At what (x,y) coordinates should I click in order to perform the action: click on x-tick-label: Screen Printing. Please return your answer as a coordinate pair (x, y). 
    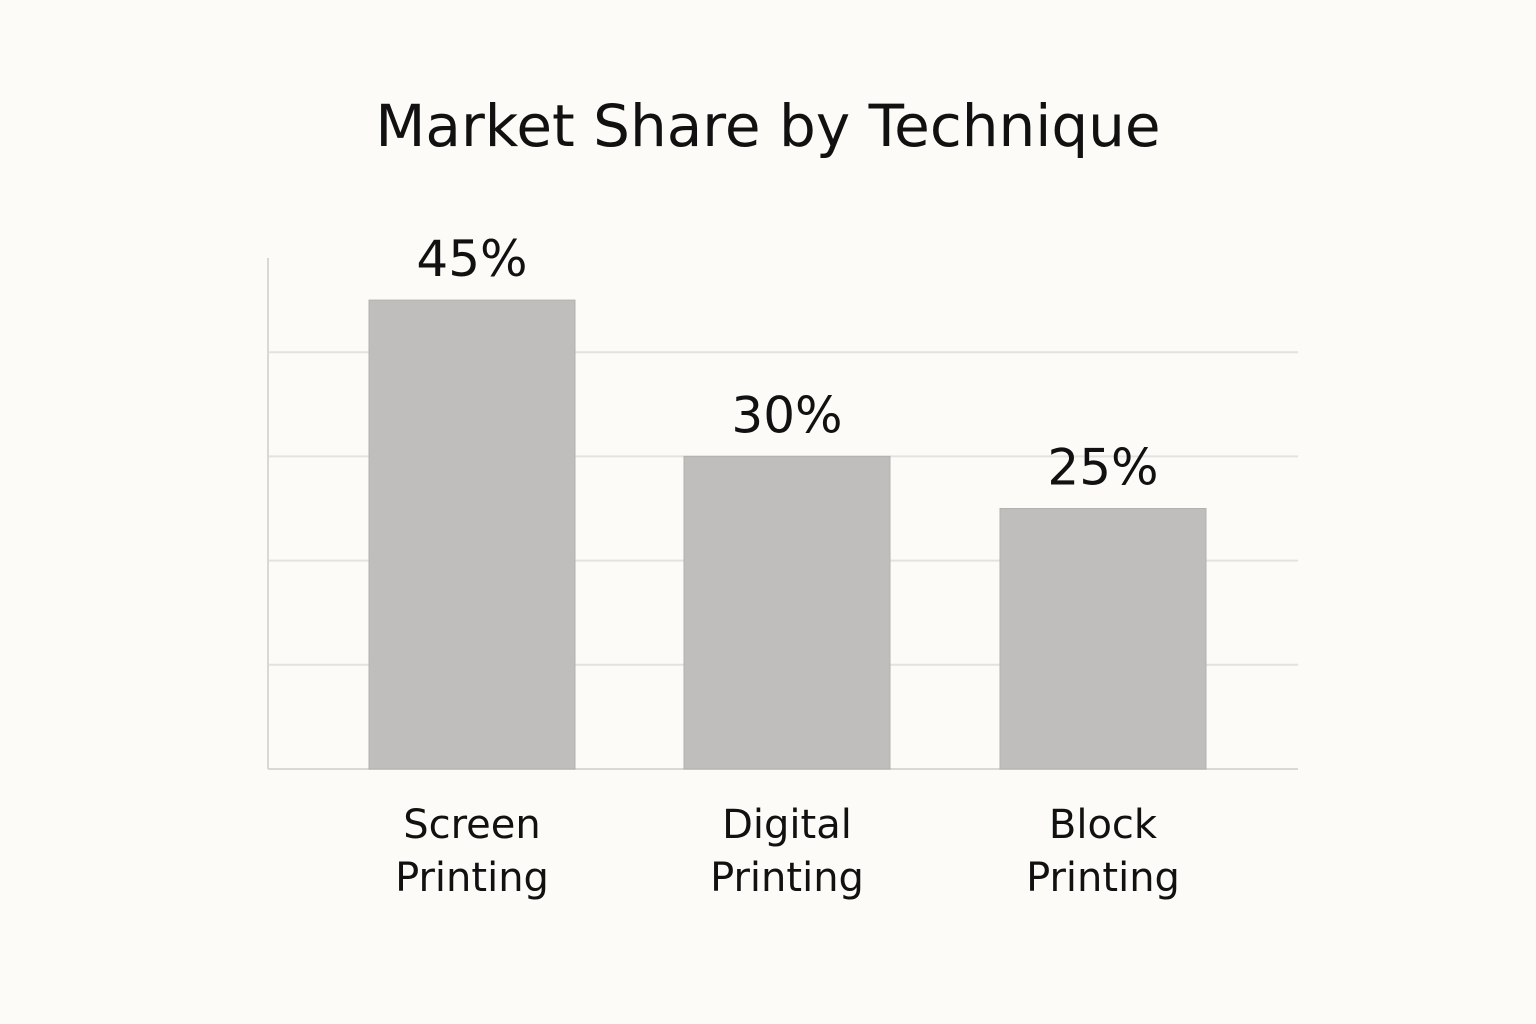
    Looking at the image, I should click on (472, 851).